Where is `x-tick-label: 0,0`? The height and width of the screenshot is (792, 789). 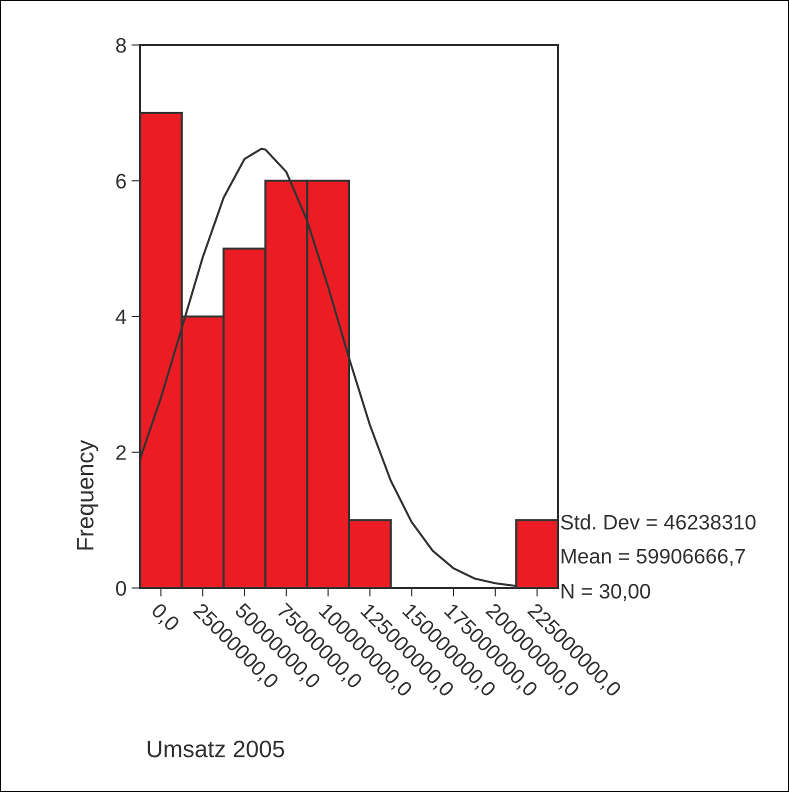 x-tick-label: 0,0 is located at coordinates (164, 618).